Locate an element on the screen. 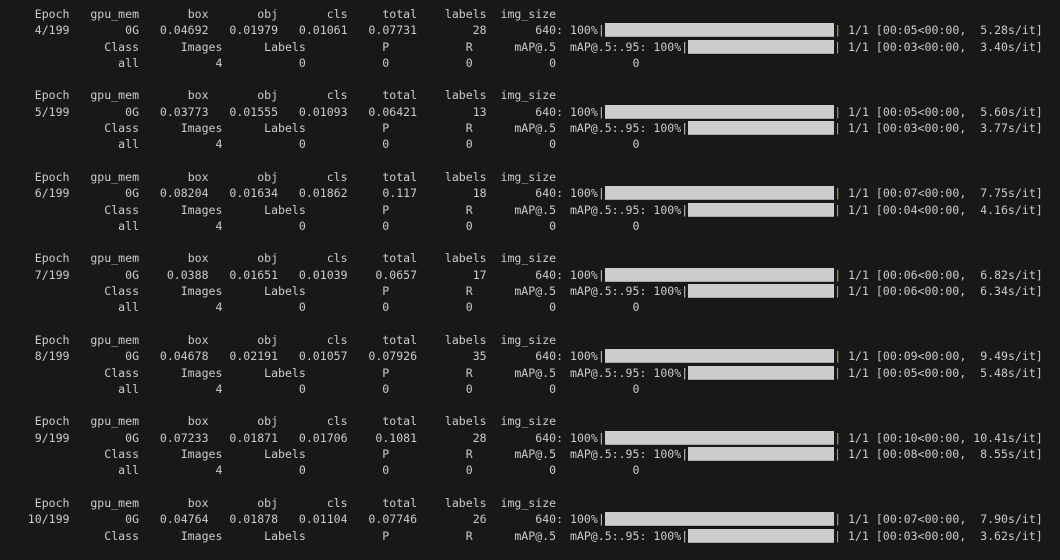 The height and width of the screenshot is (560, 1060). progress-stats: 1/1 [00:05<00:00, 5.28s/it] is located at coordinates (942, 30).